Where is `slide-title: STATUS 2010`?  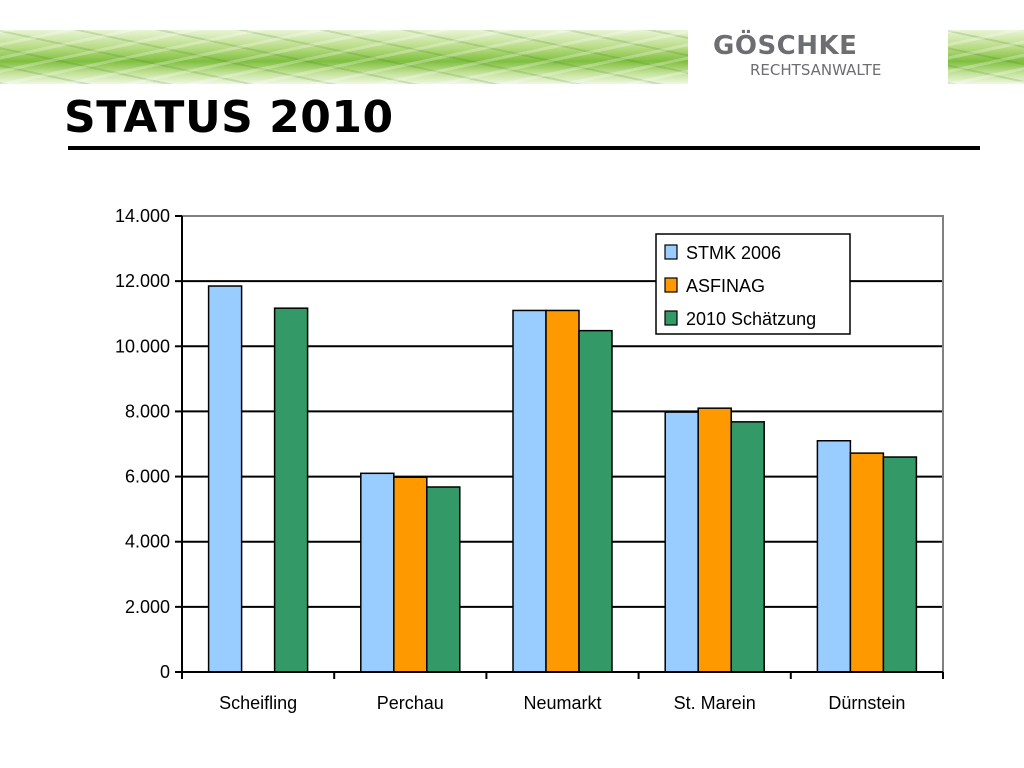 slide-title: STATUS 2010 is located at coordinates (229, 117).